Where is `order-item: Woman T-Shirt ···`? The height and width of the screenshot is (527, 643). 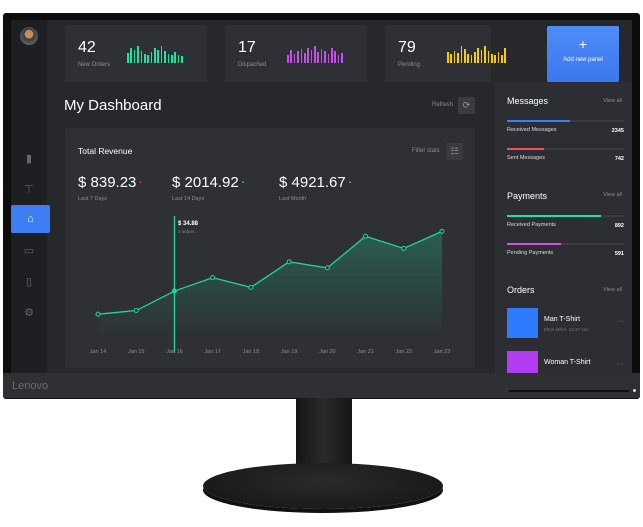
order-item: Woman T-Shirt ··· is located at coordinates (565, 362).